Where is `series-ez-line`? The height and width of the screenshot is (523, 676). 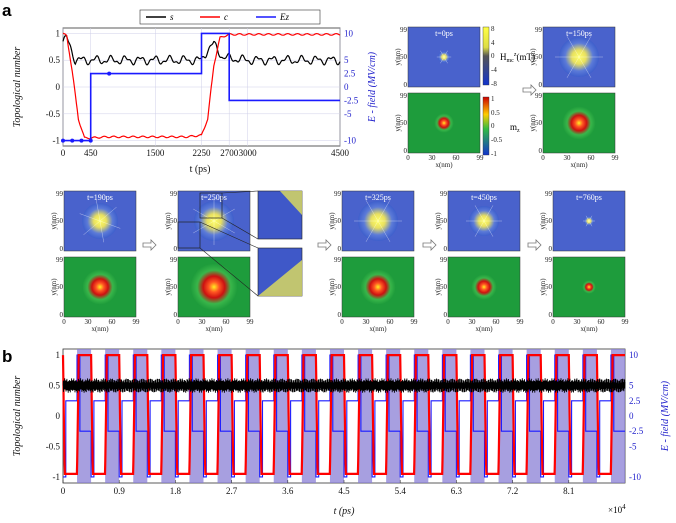
series-ez-line is located at coordinates (201, 87).